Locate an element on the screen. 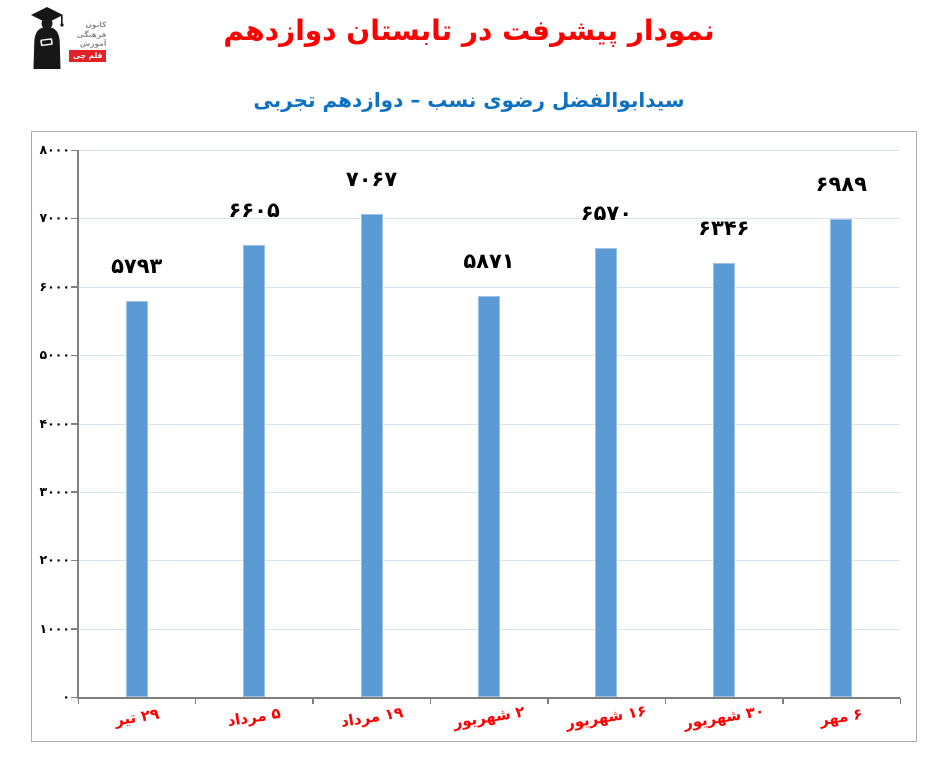 Image resolution: width=938 pixels, height=763 pixels. bar-value-label: ۷۰۶۷ is located at coordinates (371, 178).